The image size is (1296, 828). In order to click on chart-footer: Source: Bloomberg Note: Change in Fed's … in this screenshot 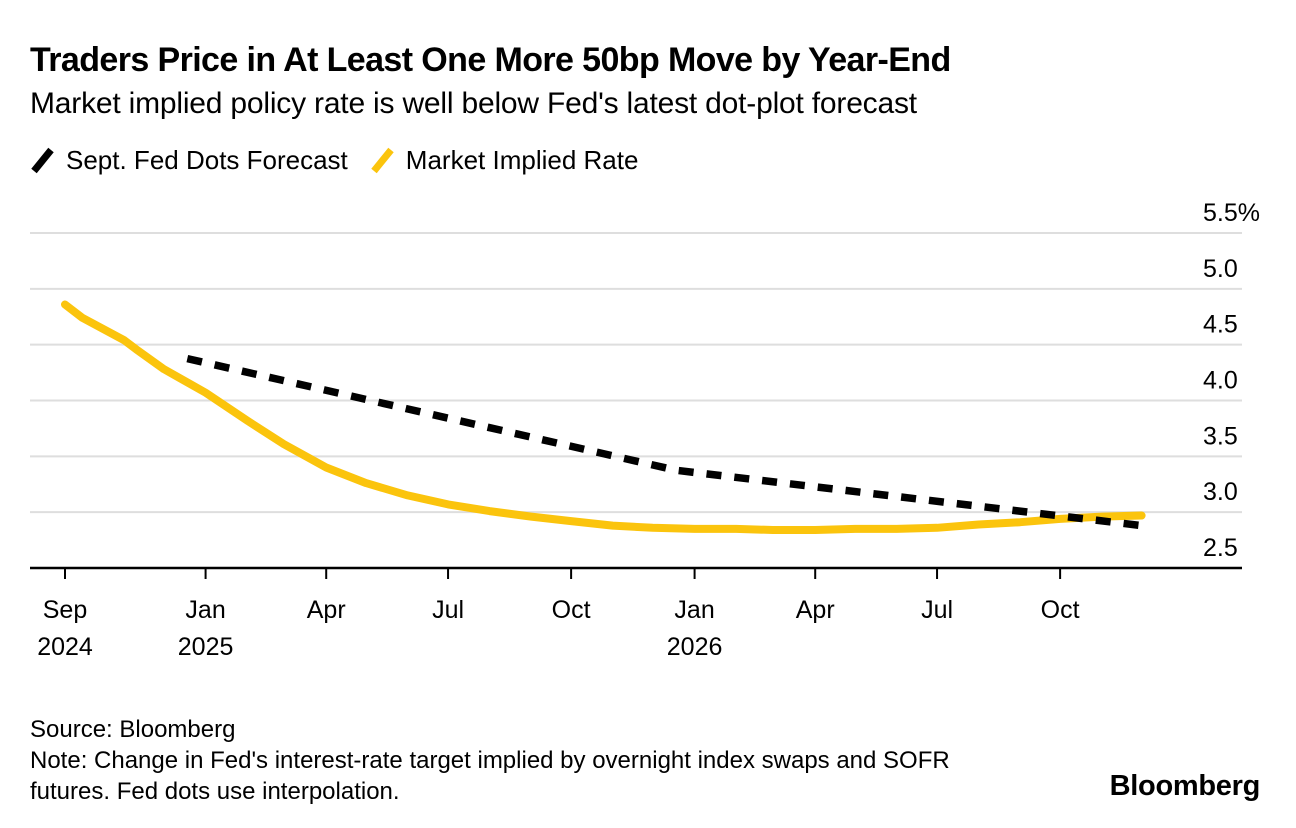, I will do `click(512, 760)`.